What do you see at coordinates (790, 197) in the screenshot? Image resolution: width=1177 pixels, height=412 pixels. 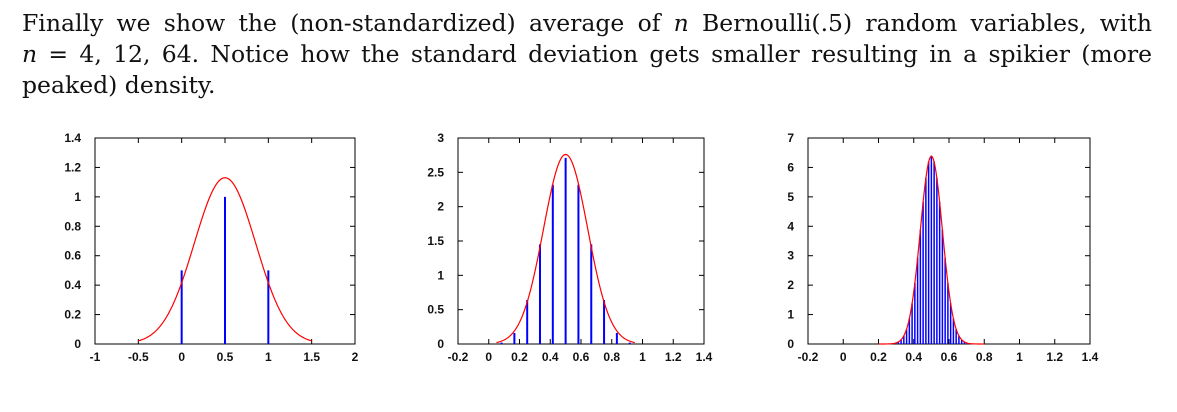 I see `chart3-ytick-label: 5` at bounding box center [790, 197].